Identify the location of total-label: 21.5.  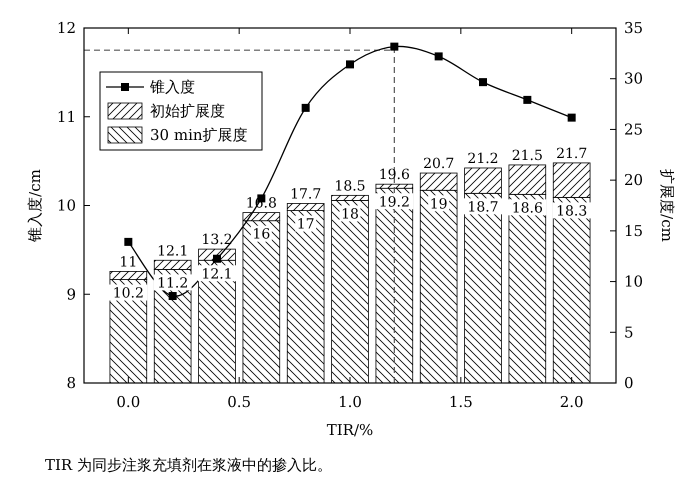
(527, 156).